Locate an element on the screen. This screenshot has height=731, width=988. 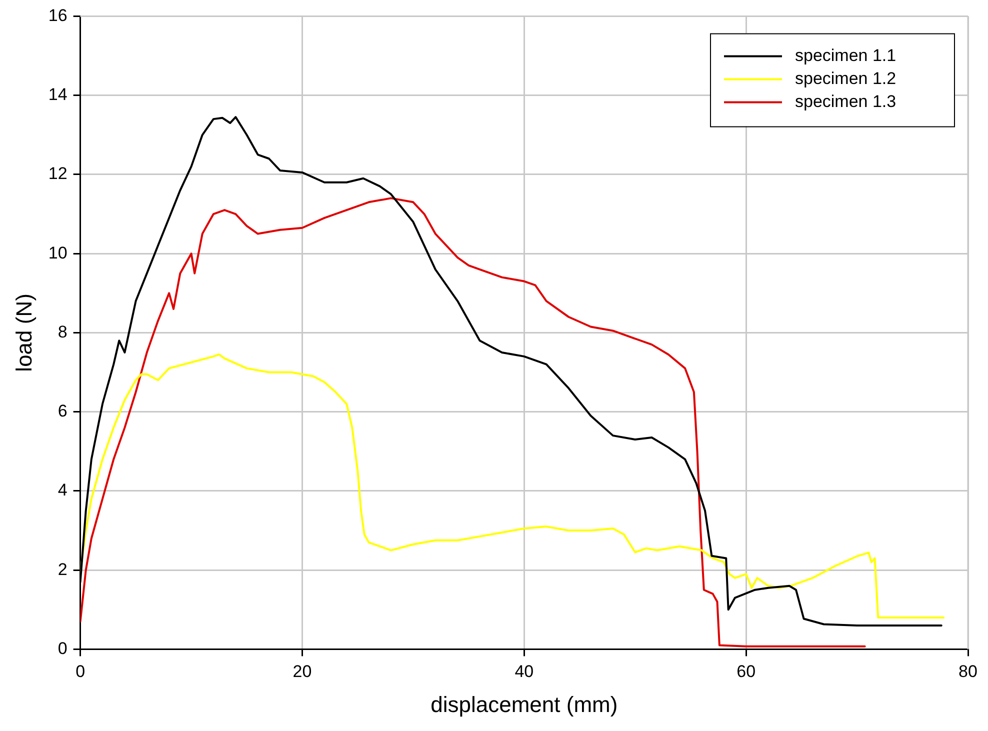
x-axis-title: displacement (mm) is located at coordinates (524, 704).